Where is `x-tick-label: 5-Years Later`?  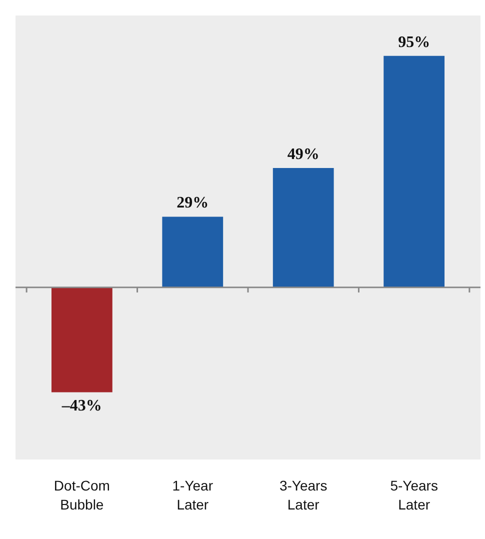
x-tick-label: 5-Years Later is located at coordinates (414, 495).